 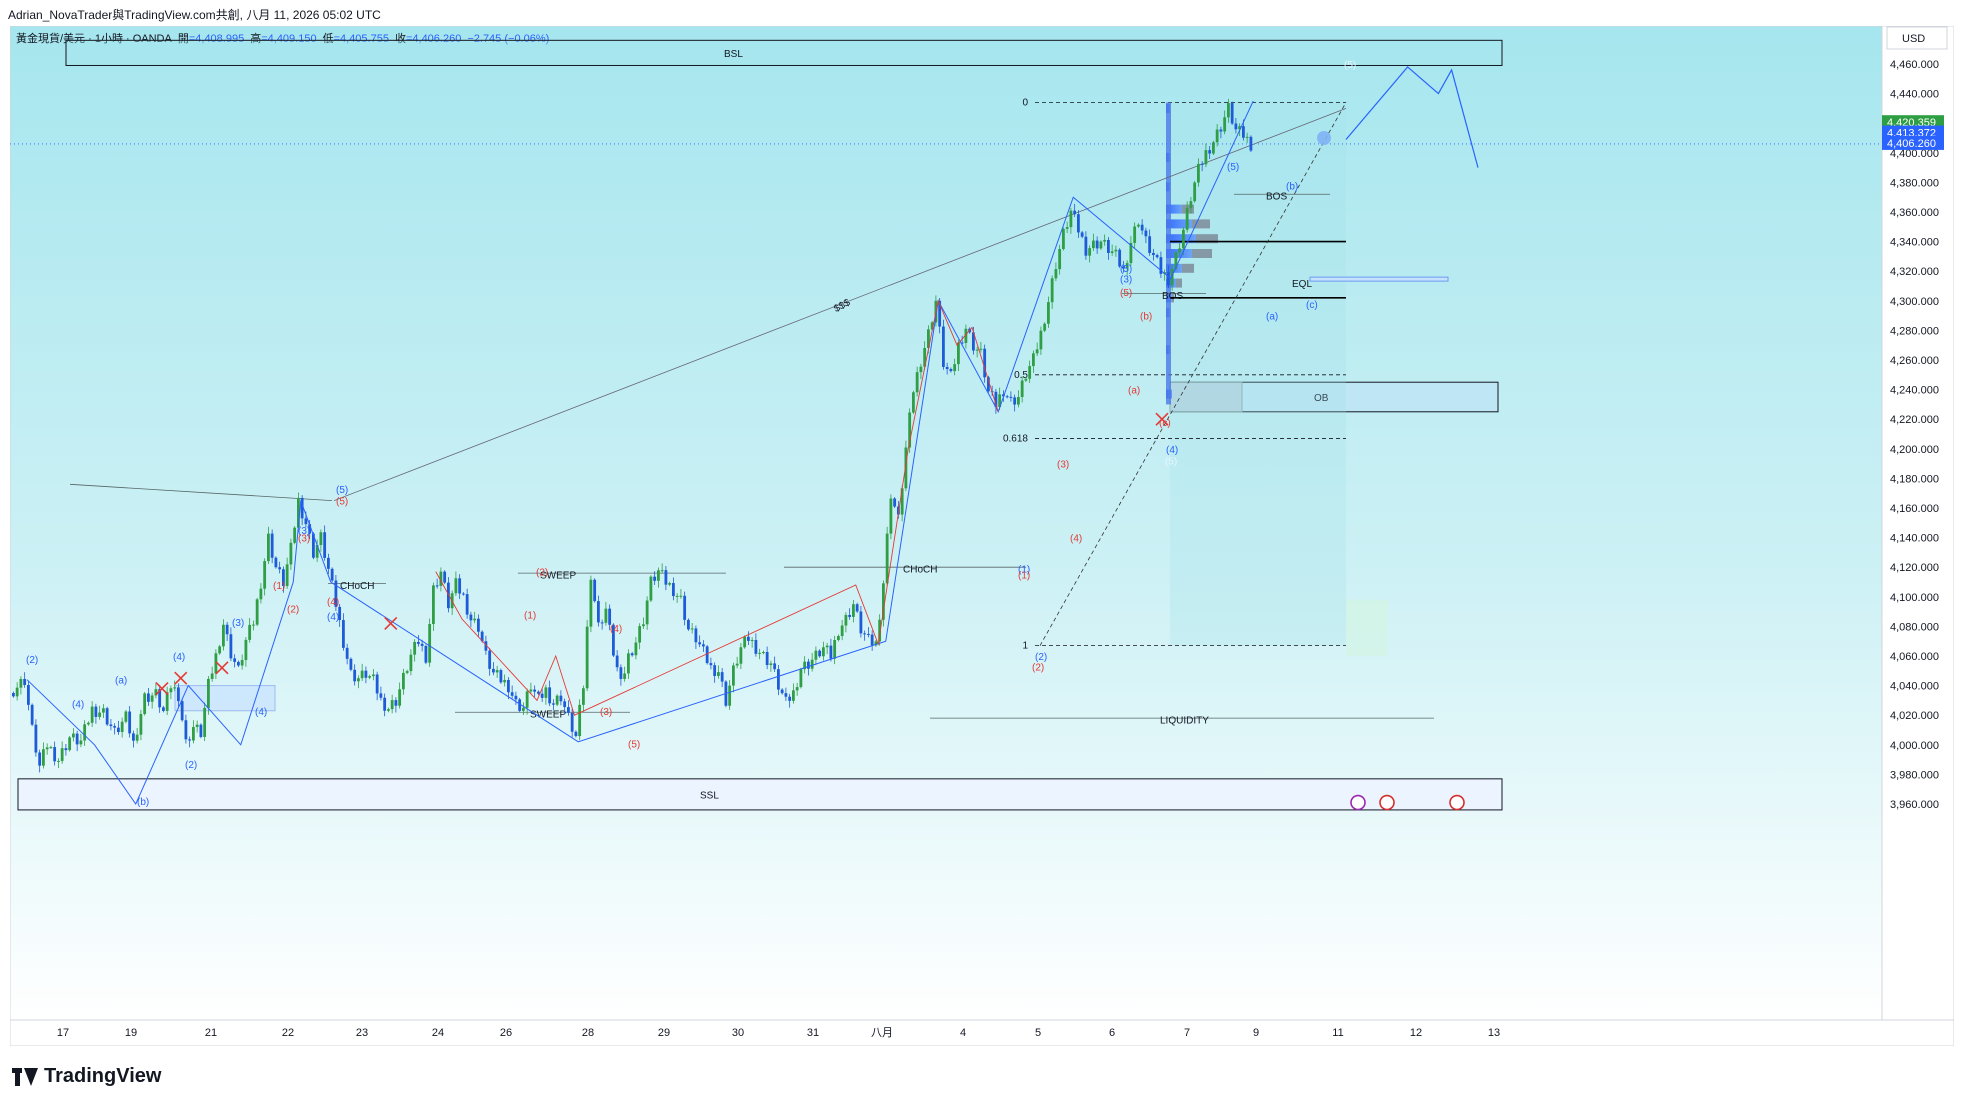 I want to click on x-tick-label: 30, so click(x=738, y=1033).